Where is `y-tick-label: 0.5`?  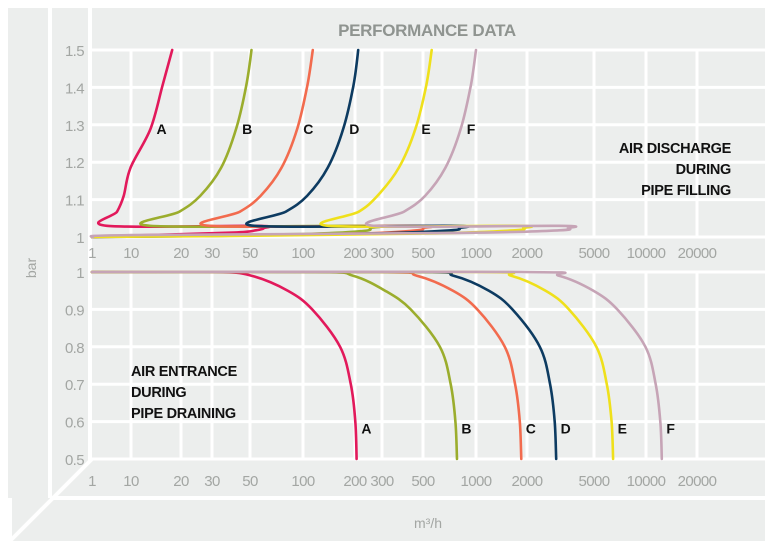
y-tick-label: 0.5 is located at coordinates (74, 460).